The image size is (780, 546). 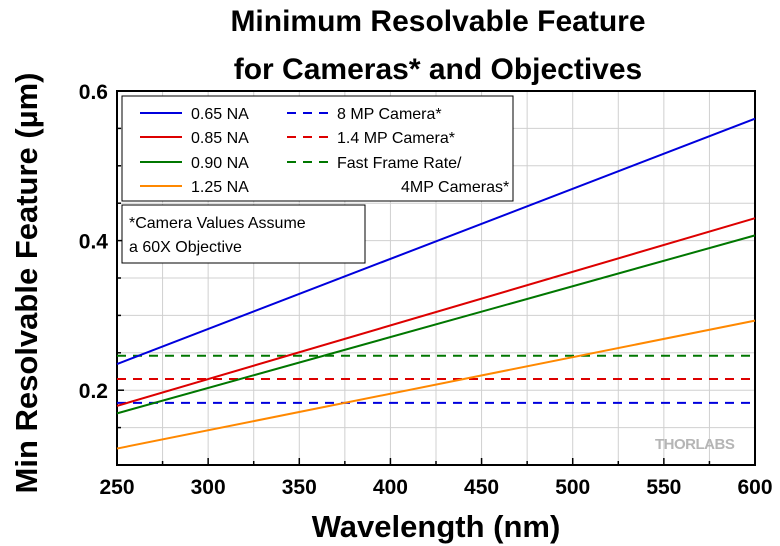 I want to click on legend-label: 1.25 NA, so click(x=220, y=187).